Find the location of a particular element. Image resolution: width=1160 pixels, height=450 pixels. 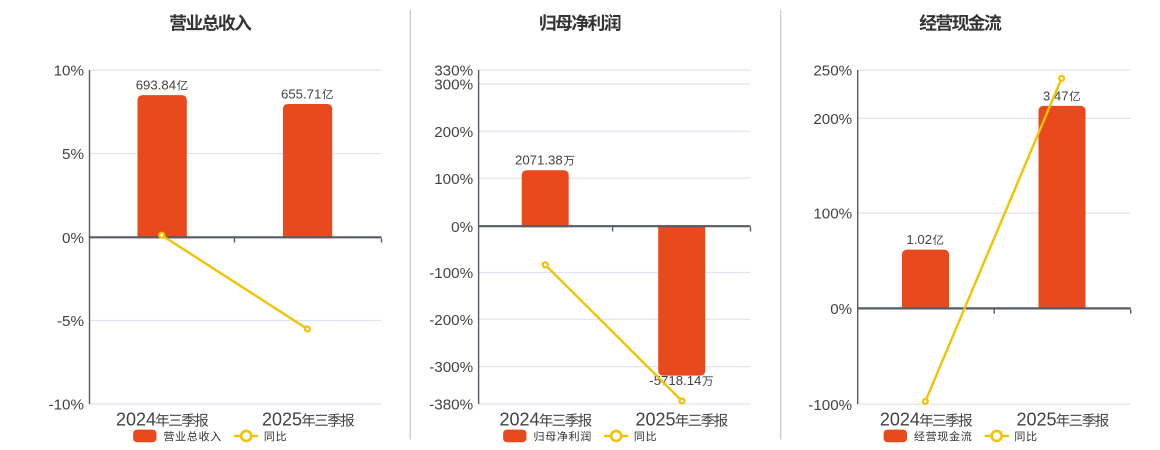

svg-text: 5% is located at coordinates (73, 154).